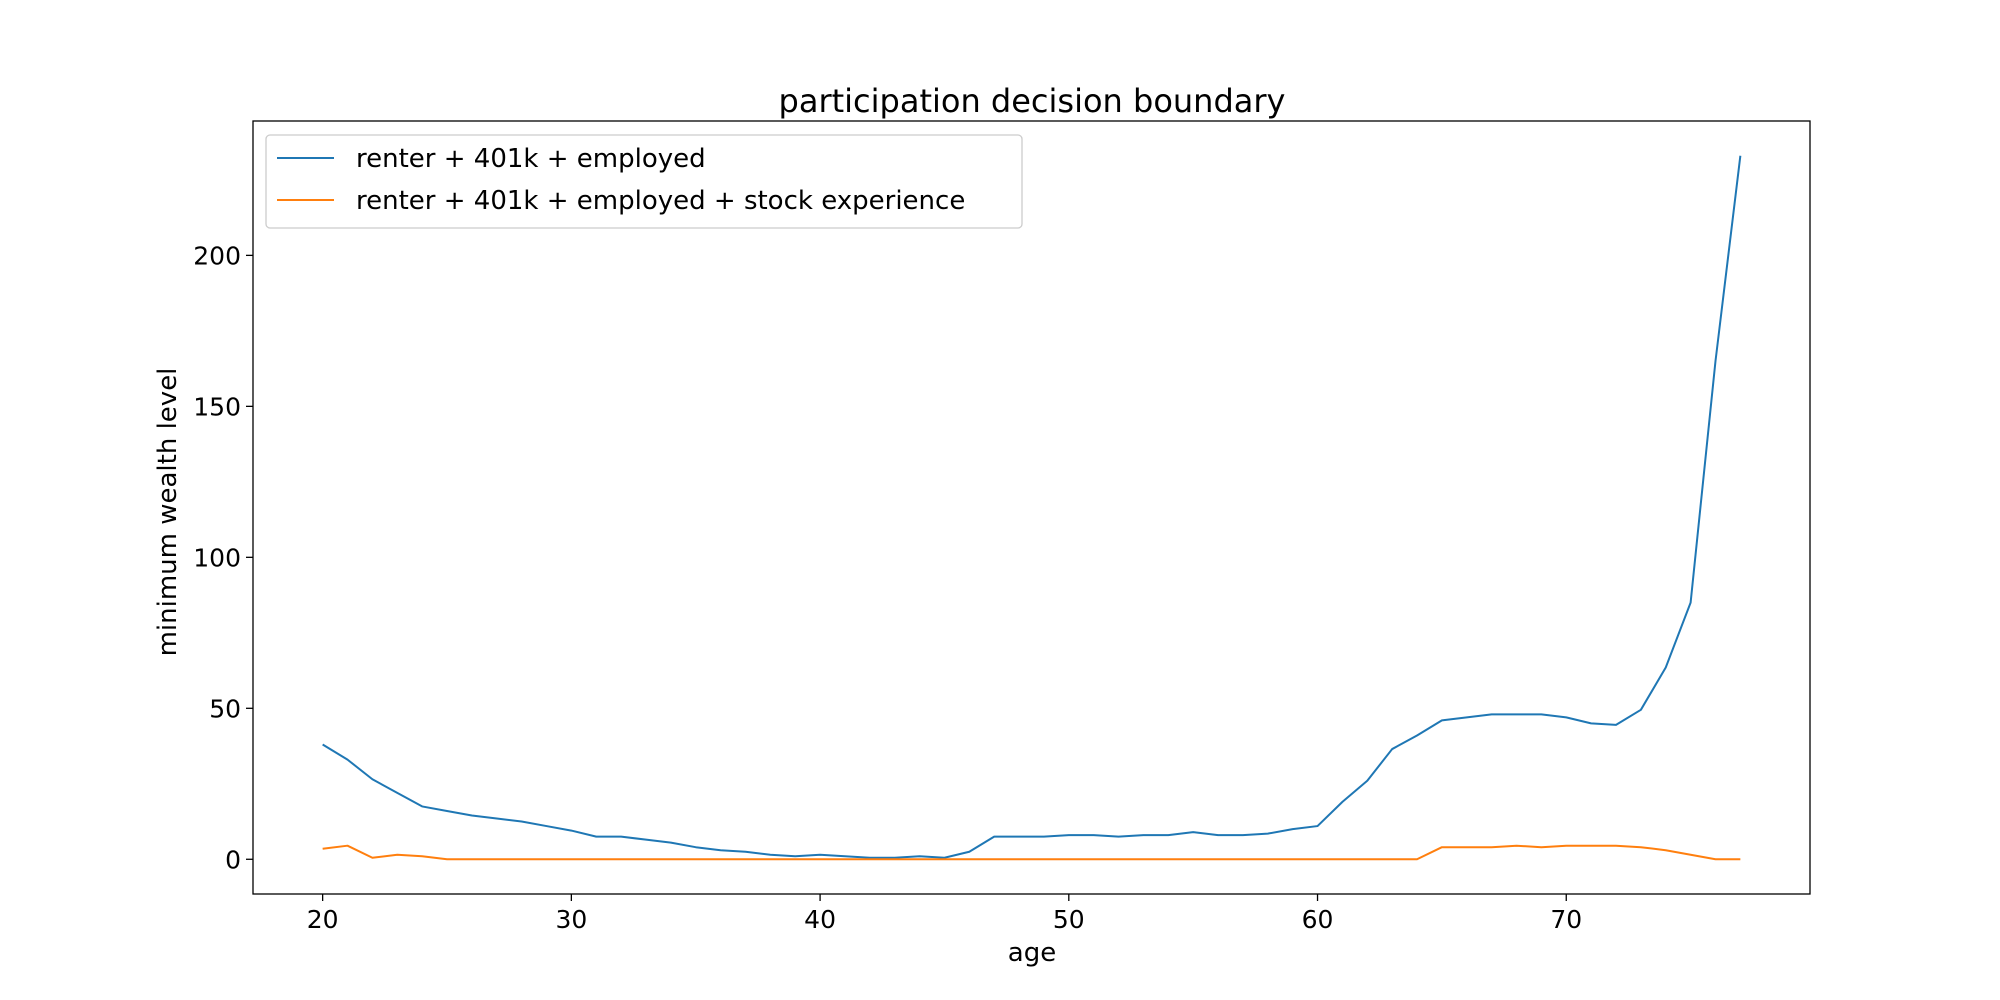 This screenshot has width=2000, height=1000. Describe the element at coordinates (1069, 919) in the screenshot. I see `x-tick-label: 50` at that location.